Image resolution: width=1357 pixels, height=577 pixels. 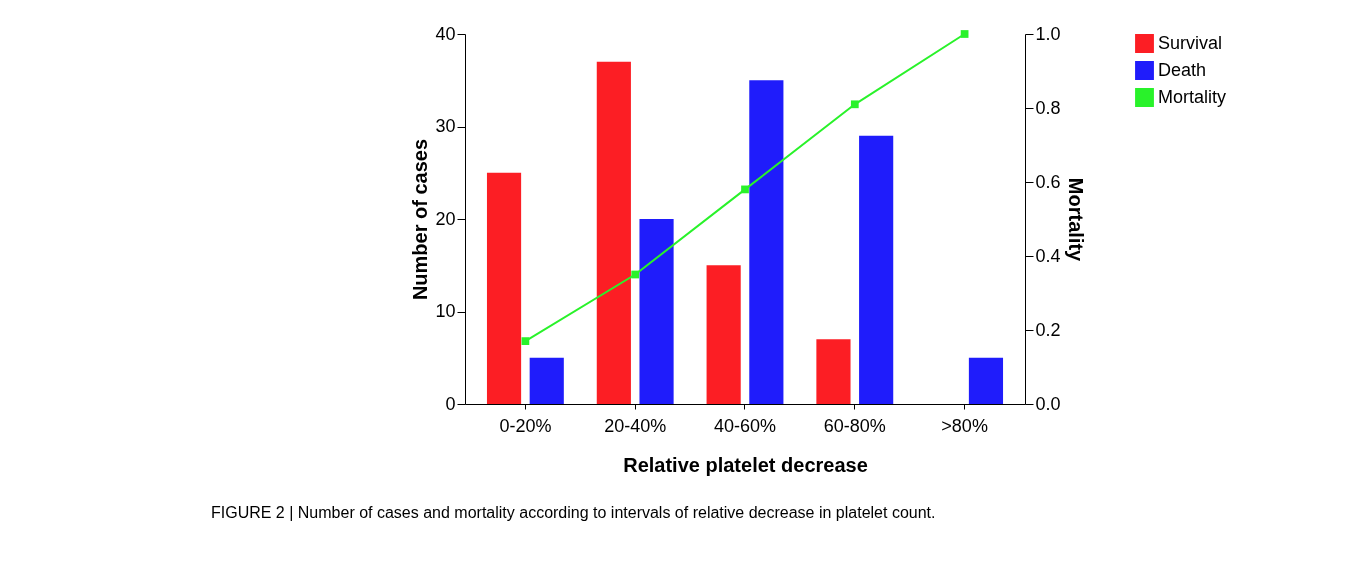 What do you see at coordinates (1048, 33) in the screenshot?
I see `y2-tick-label: 1.0` at bounding box center [1048, 33].